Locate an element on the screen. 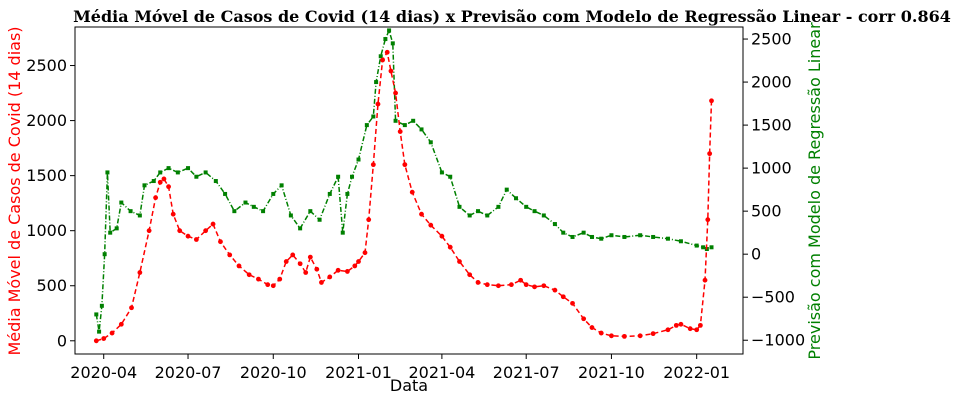  left-y-axis: 0 500 1000 1500 2000 2500 is located at coordinates (50, 203).